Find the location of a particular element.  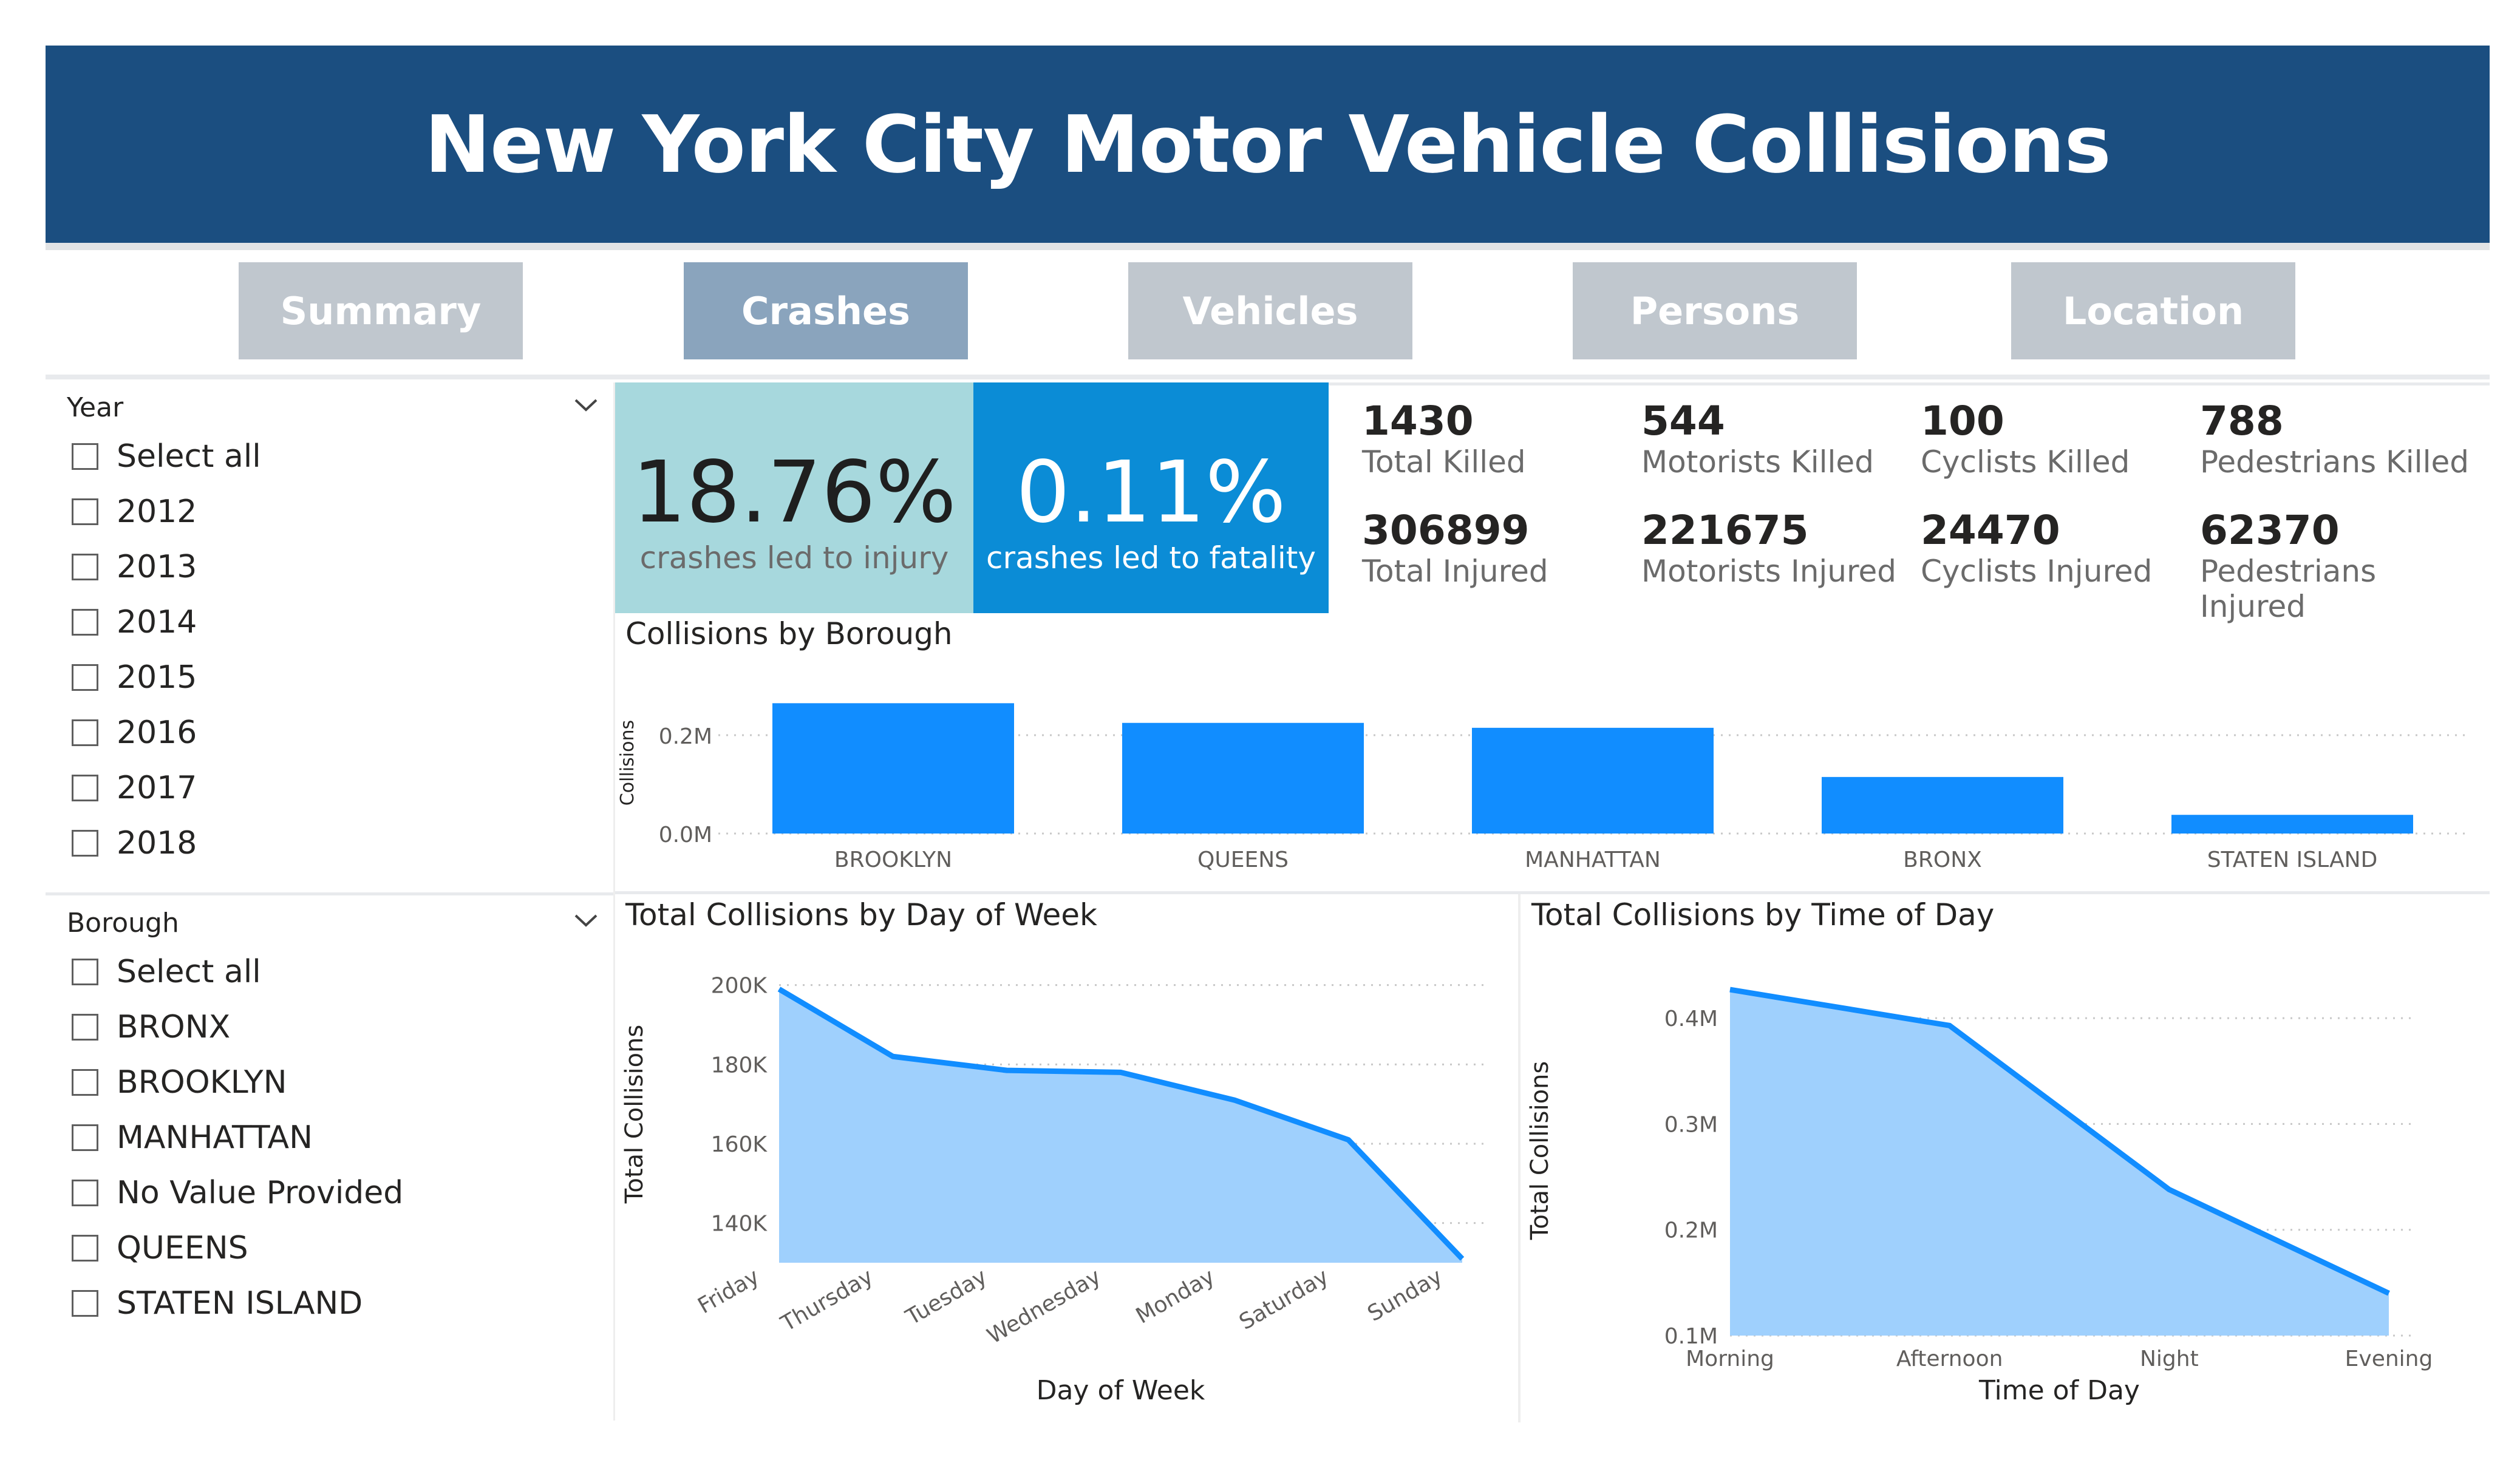

option-label: BRONX is located at coordinates (174, 1026).